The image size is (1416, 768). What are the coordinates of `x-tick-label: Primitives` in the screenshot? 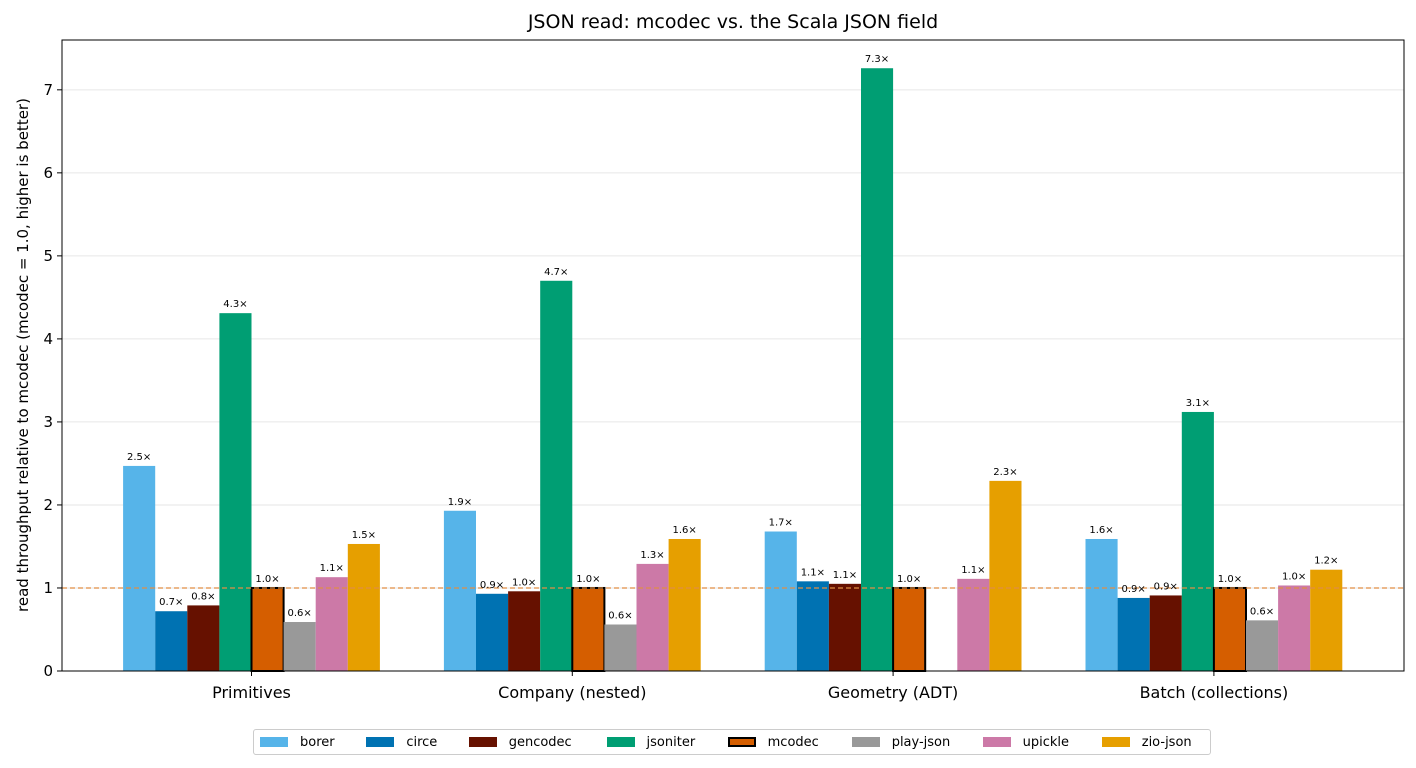 It's located at (251, 692).